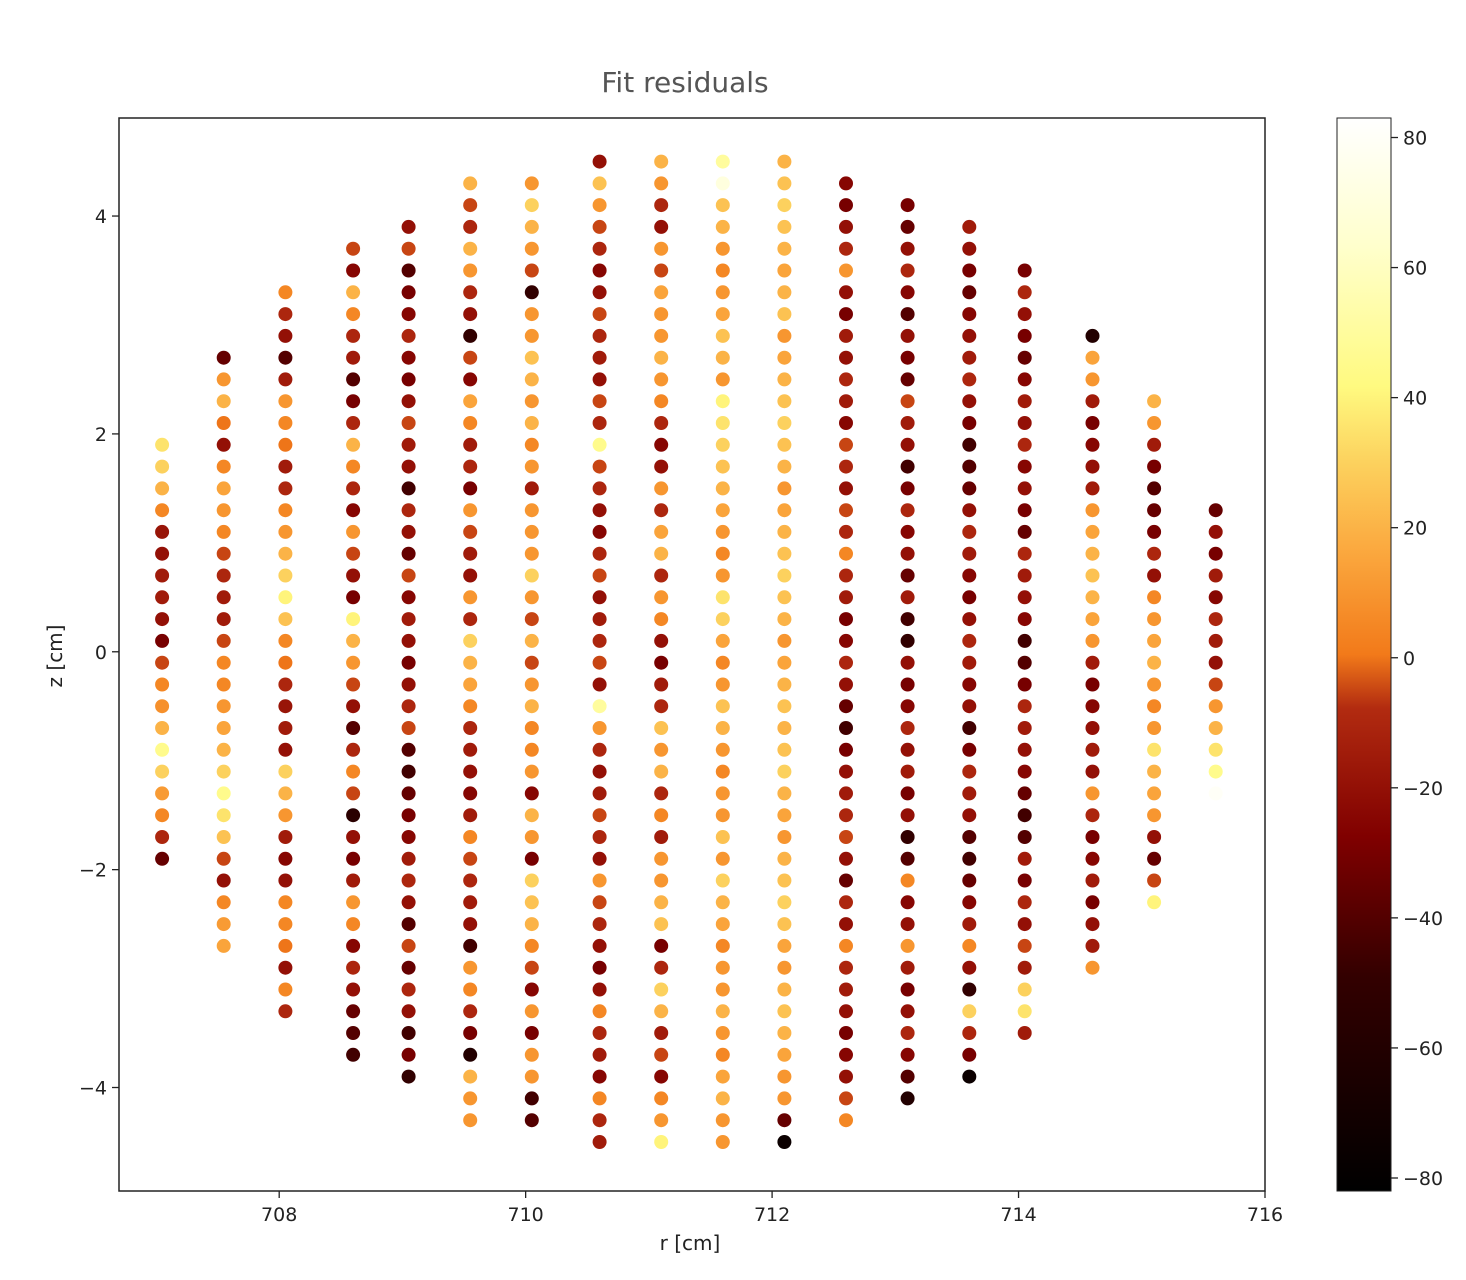 The width and height of the screenshot is (1466, 1280). Describe the element at coordinates (101, 653) in the screenshot. I see `y-tick-label: 0` at that location.